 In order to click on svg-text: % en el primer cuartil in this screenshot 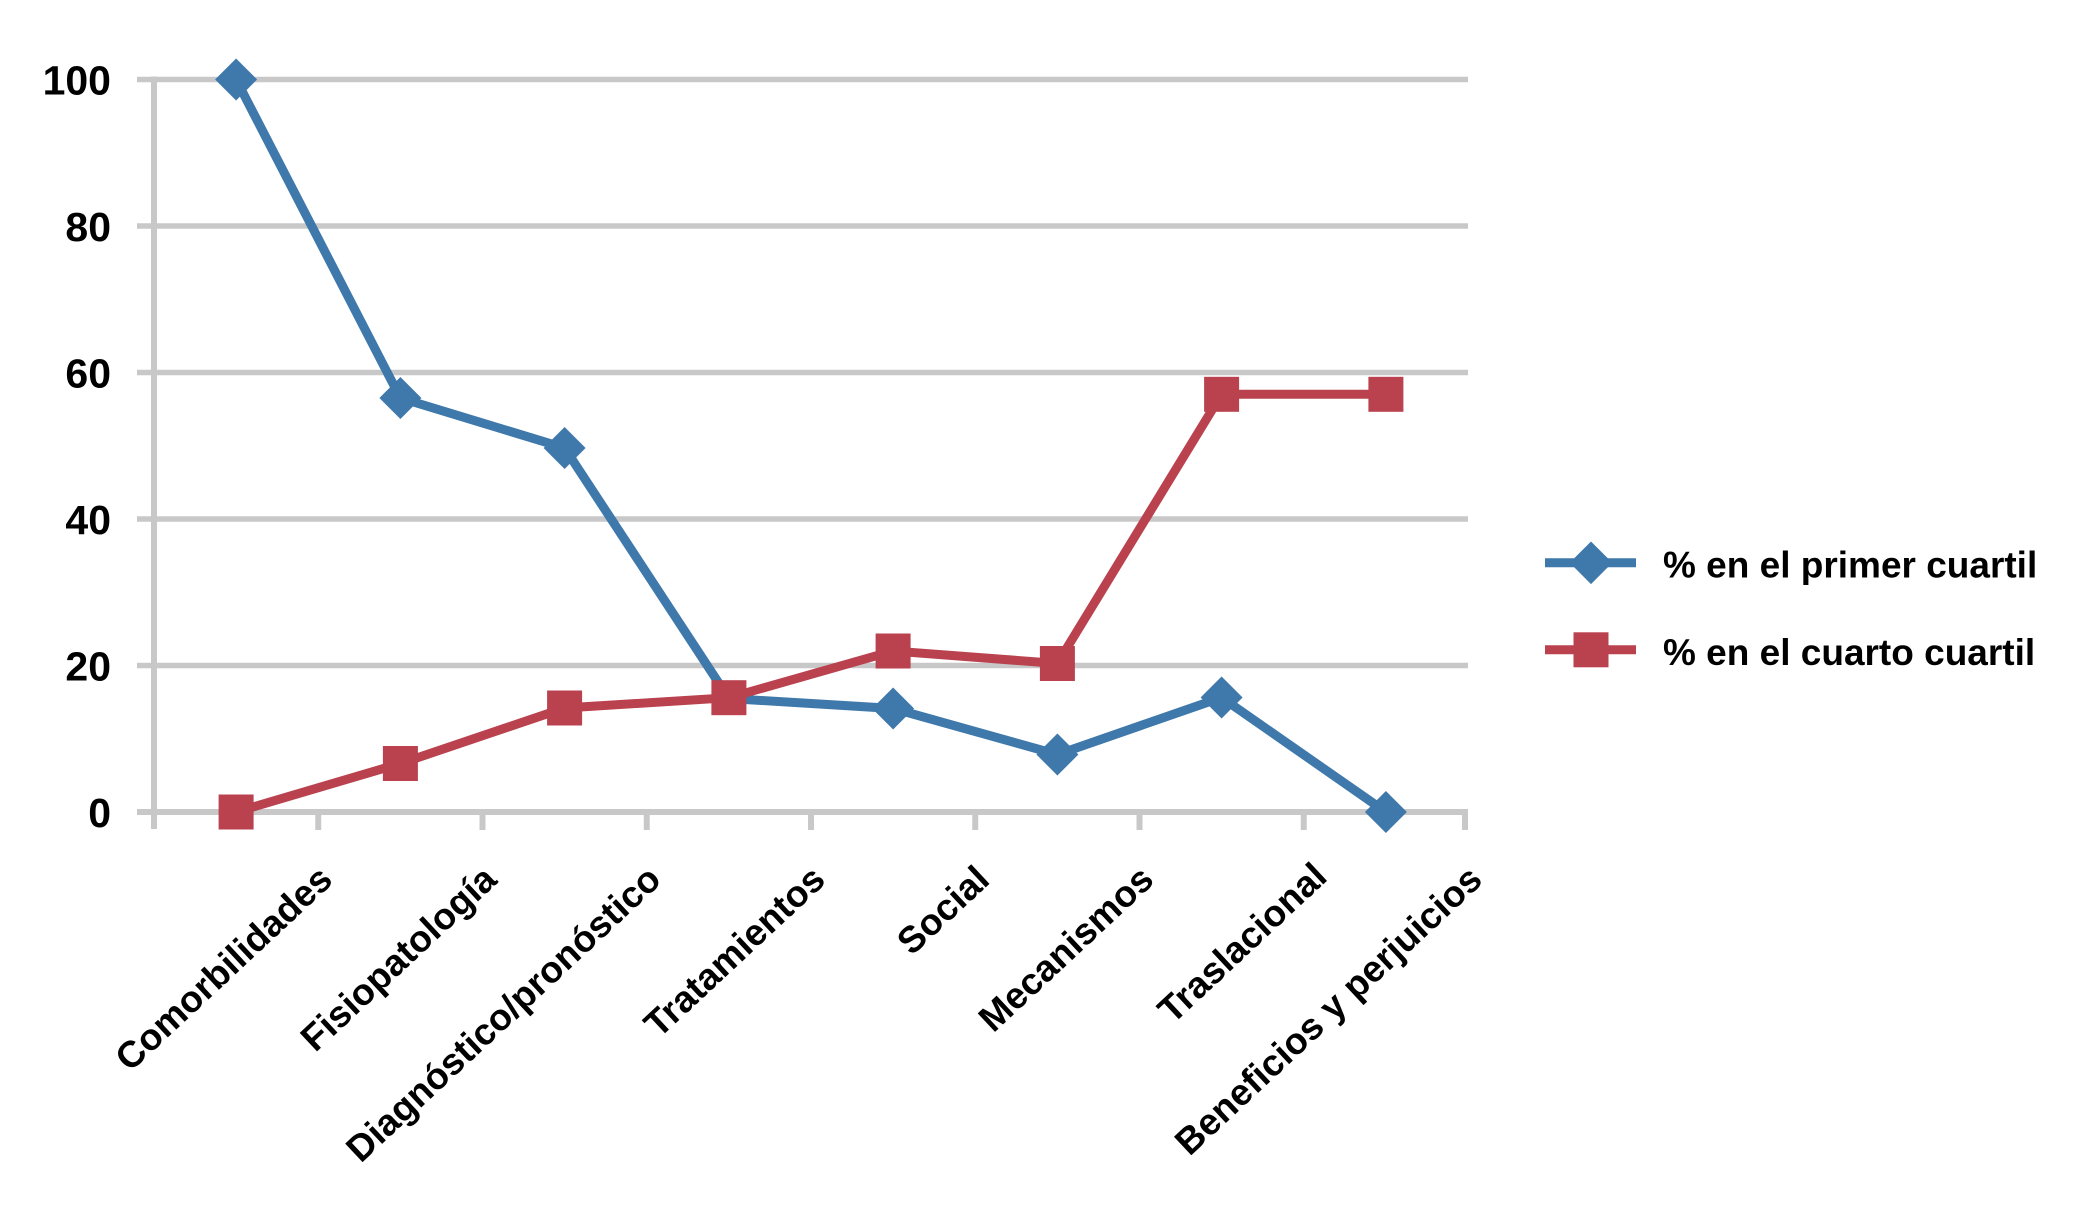, I will do `click(1850, 565)`.